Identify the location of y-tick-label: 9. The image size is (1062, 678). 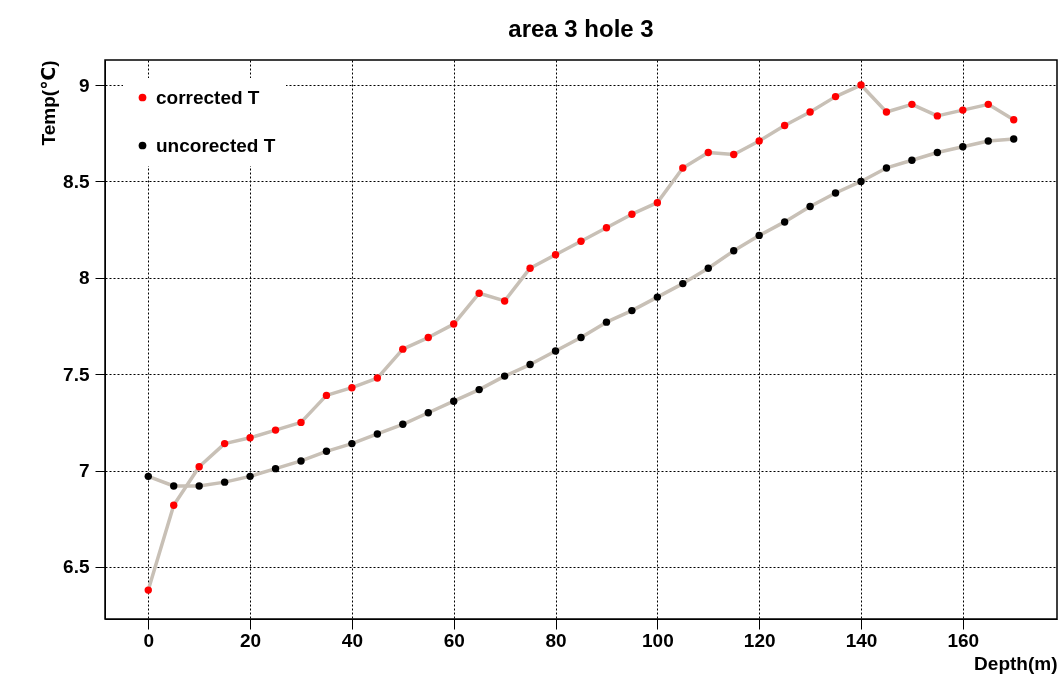
(84, 85).